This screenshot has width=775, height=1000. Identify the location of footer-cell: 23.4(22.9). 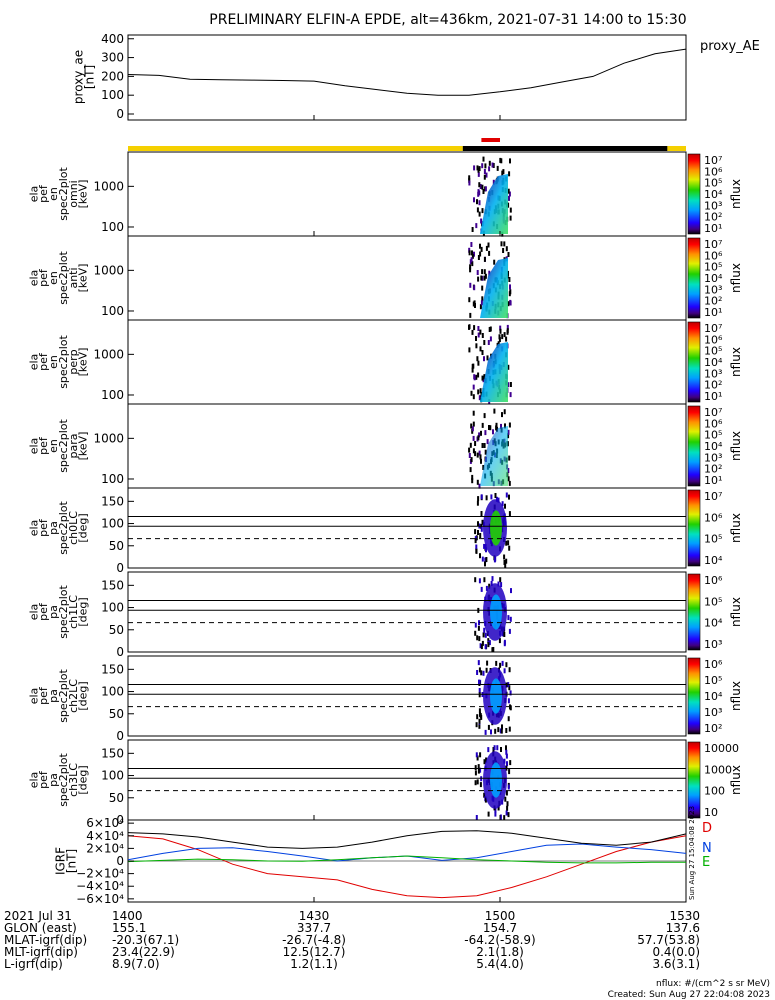
(143, 952).